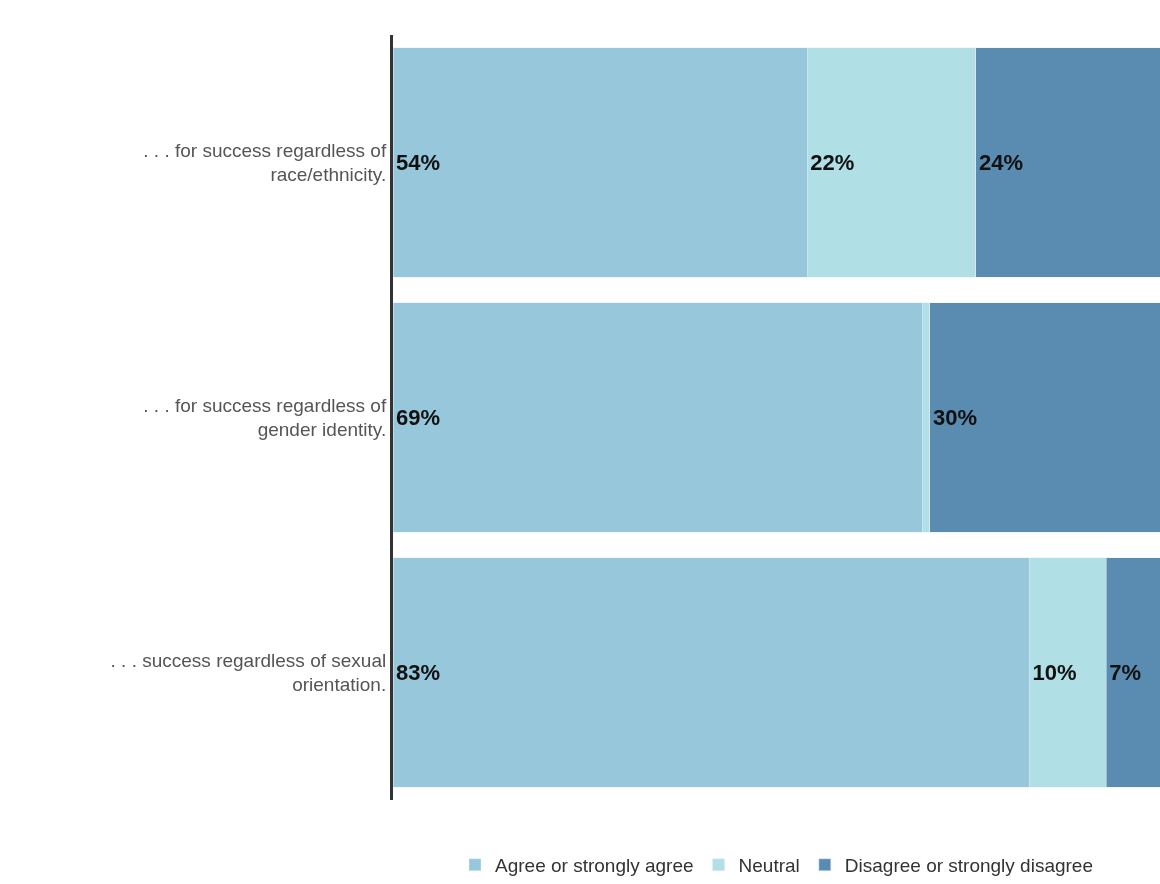 The height and width of the screenshot is (884, 1160). I want to click on legend-label: Agree or strongly agree, so click(594, 866).